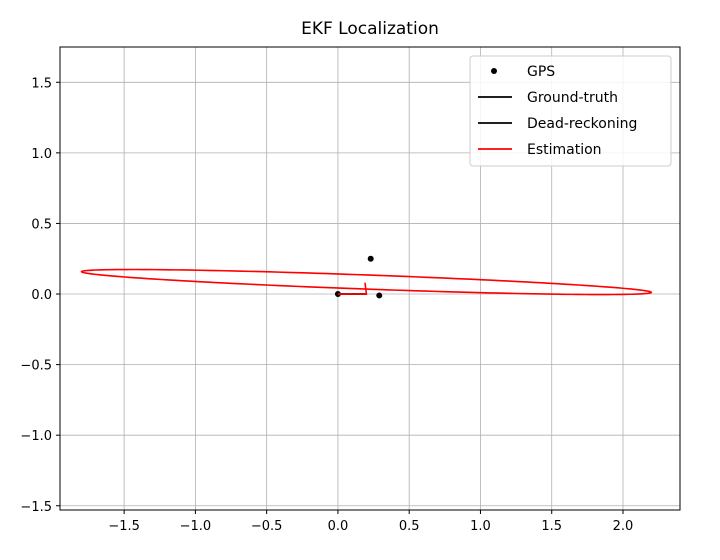 The image size is (720, 560). Describe the element at coordinates (564, 150) in the screenshot. I see `legend-label-estimation: Estimation` at that location.